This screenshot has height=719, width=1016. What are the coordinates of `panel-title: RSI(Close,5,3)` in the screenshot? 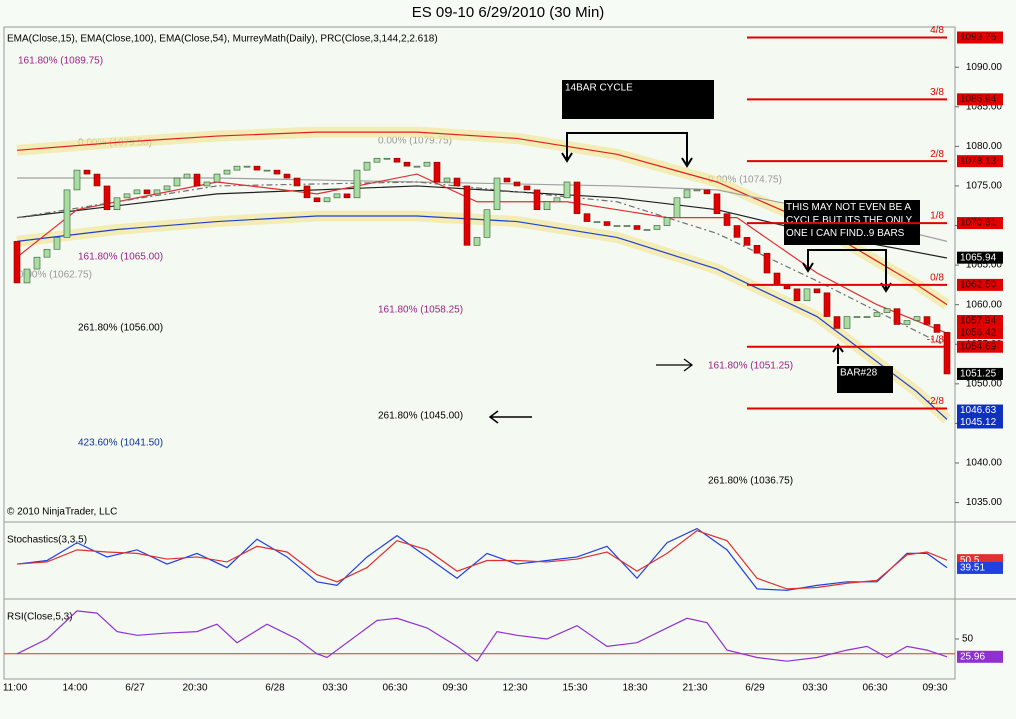 It's located at (40, 617).